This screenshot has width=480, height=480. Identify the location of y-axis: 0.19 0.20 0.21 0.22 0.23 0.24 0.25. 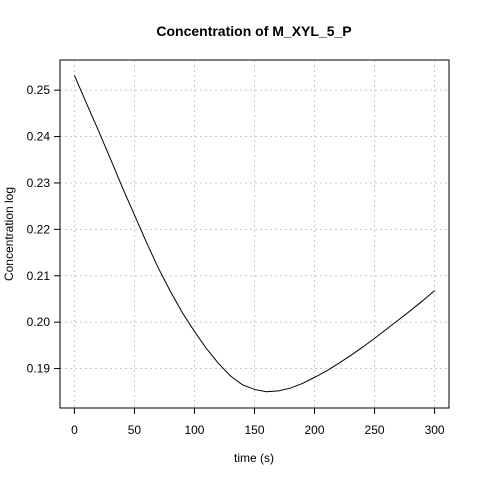
(44, 229).